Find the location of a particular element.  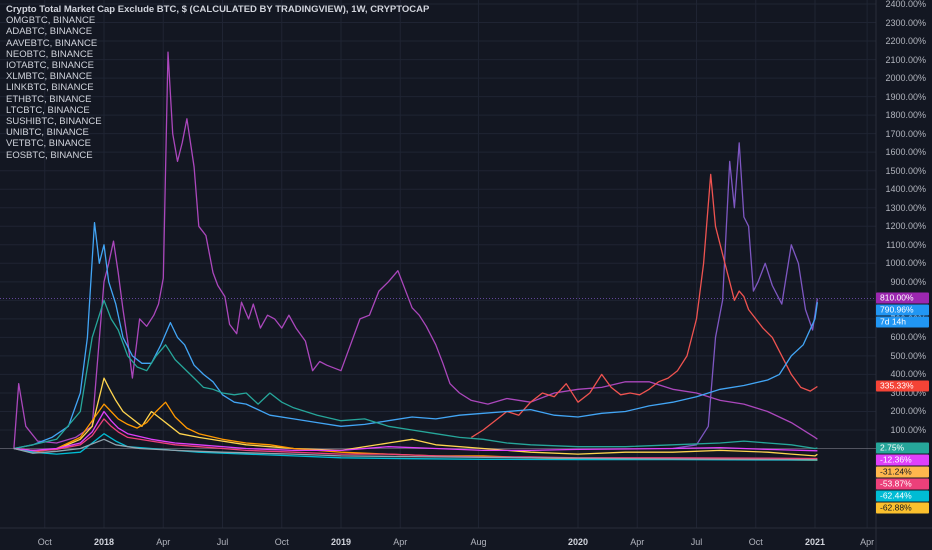

y-tick-label: 1300.00% is located at coordinates (905, 207).